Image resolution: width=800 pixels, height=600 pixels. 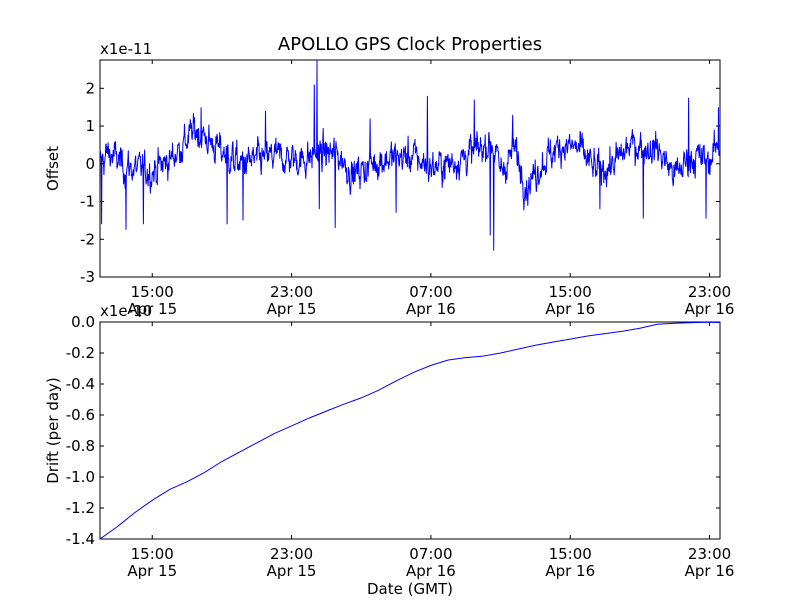 What do you see at coordinates (80, 353) in the screenshot?
I see `drift-ytick-label: -0.2` at bounding box center [80, 353].